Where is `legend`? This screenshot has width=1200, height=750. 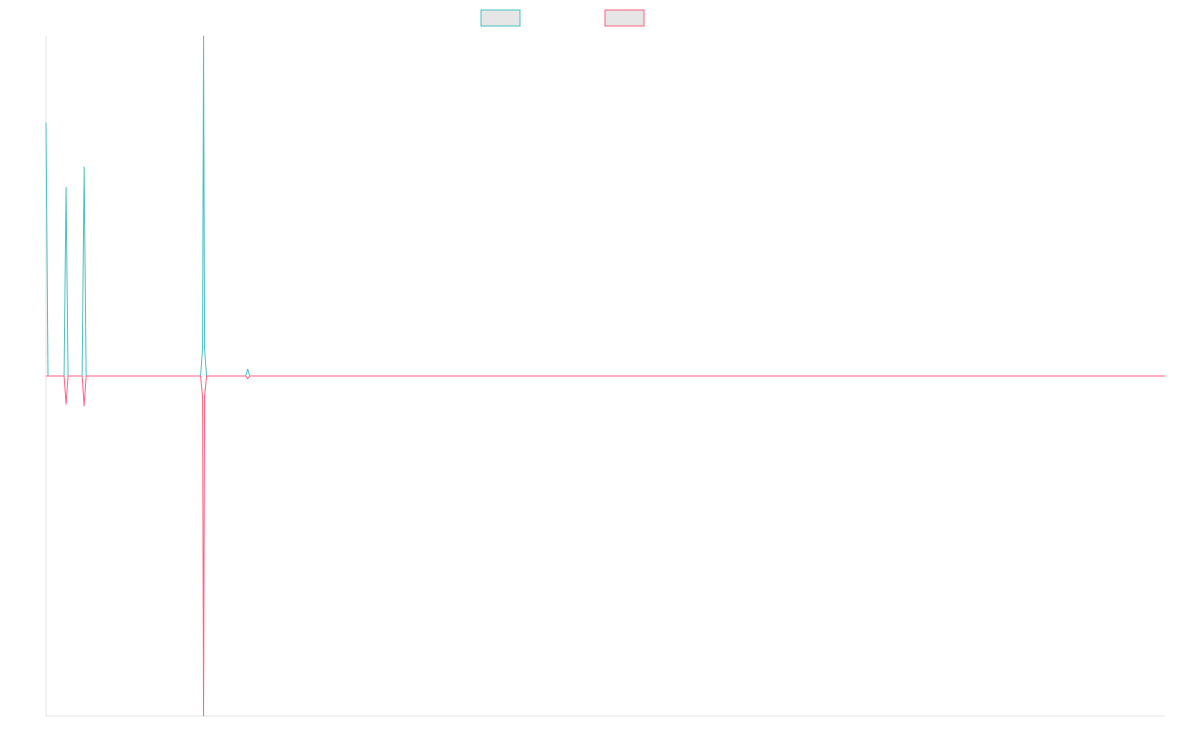
legend is located at coordinates (562, 18).